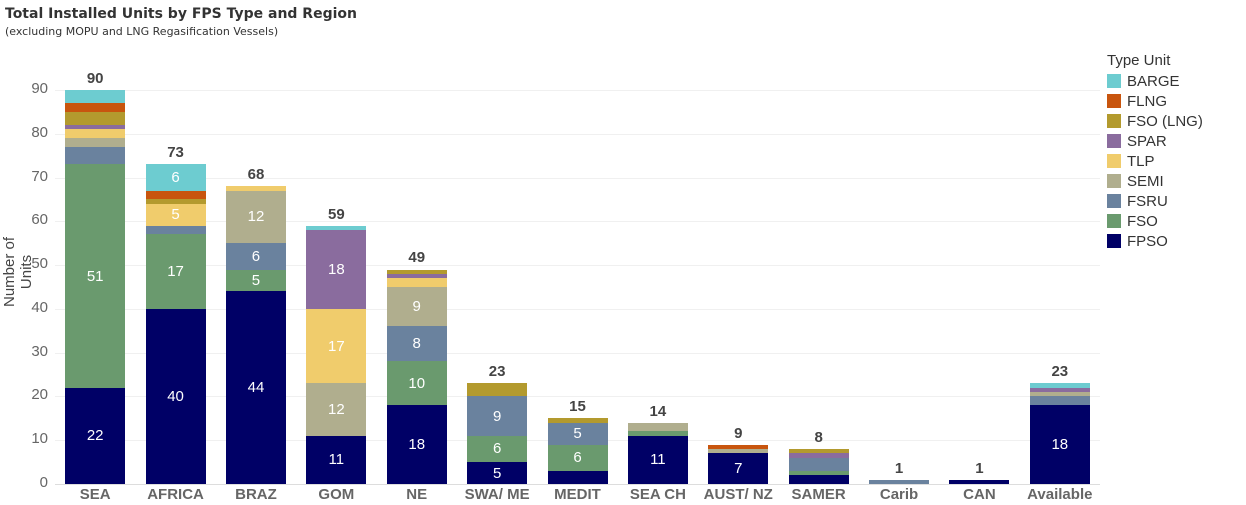 The height and width of the screenshot is (505, 1246). I want to click on bar-sea-ch: 11, so click(657, 453).